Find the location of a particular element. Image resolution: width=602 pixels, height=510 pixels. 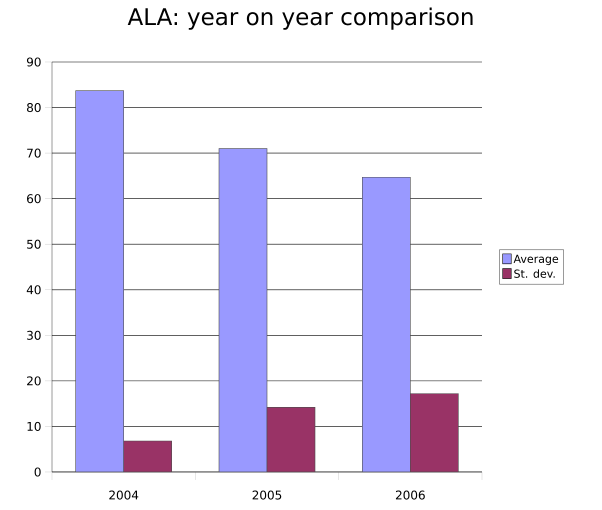

legend-label: Average is located at coordinates (536, 260).